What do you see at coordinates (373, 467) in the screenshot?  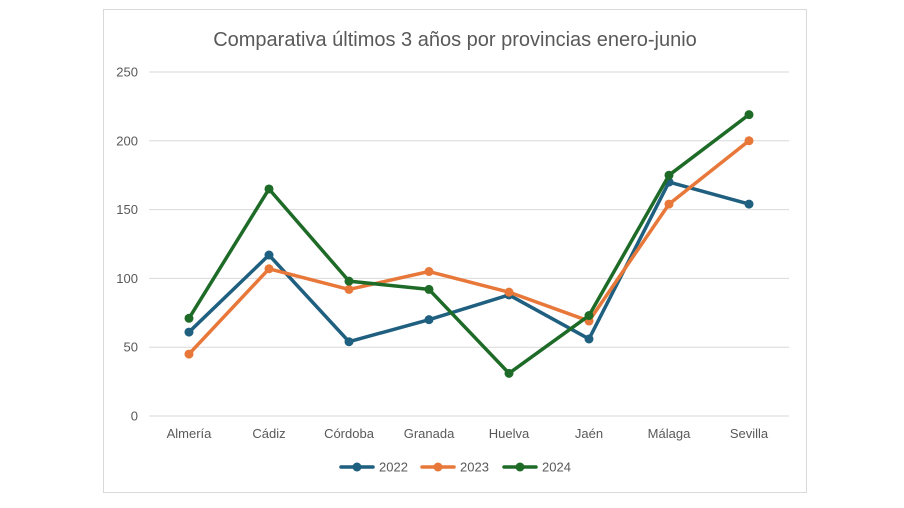 I see `legend-item: 2022` at bounding box center [373, 467].